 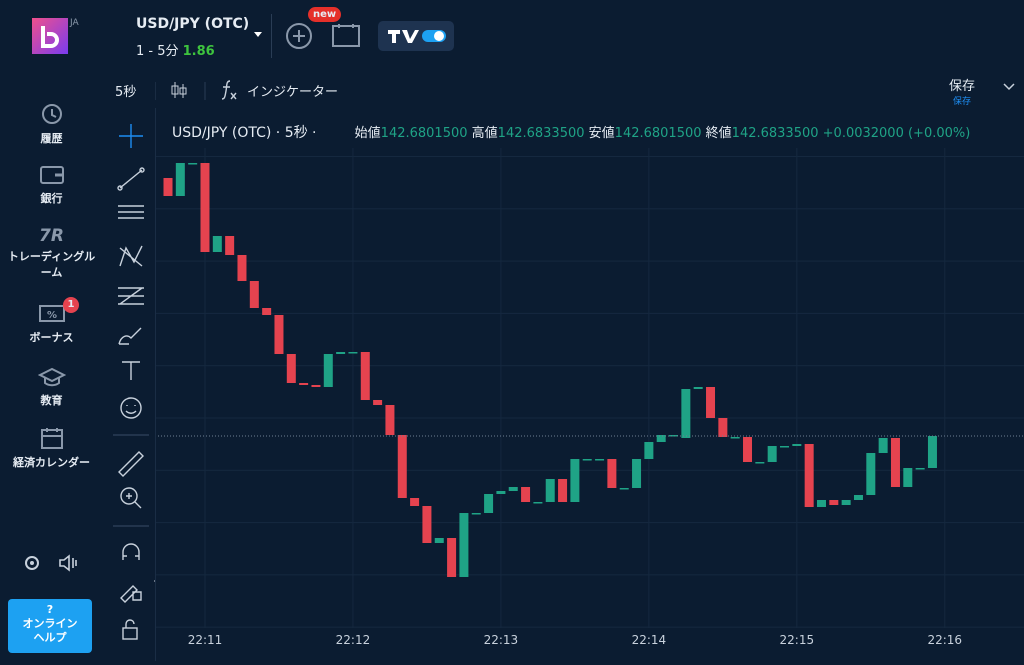 I want to click on help-icon: ?, so click(x=50, y=609).